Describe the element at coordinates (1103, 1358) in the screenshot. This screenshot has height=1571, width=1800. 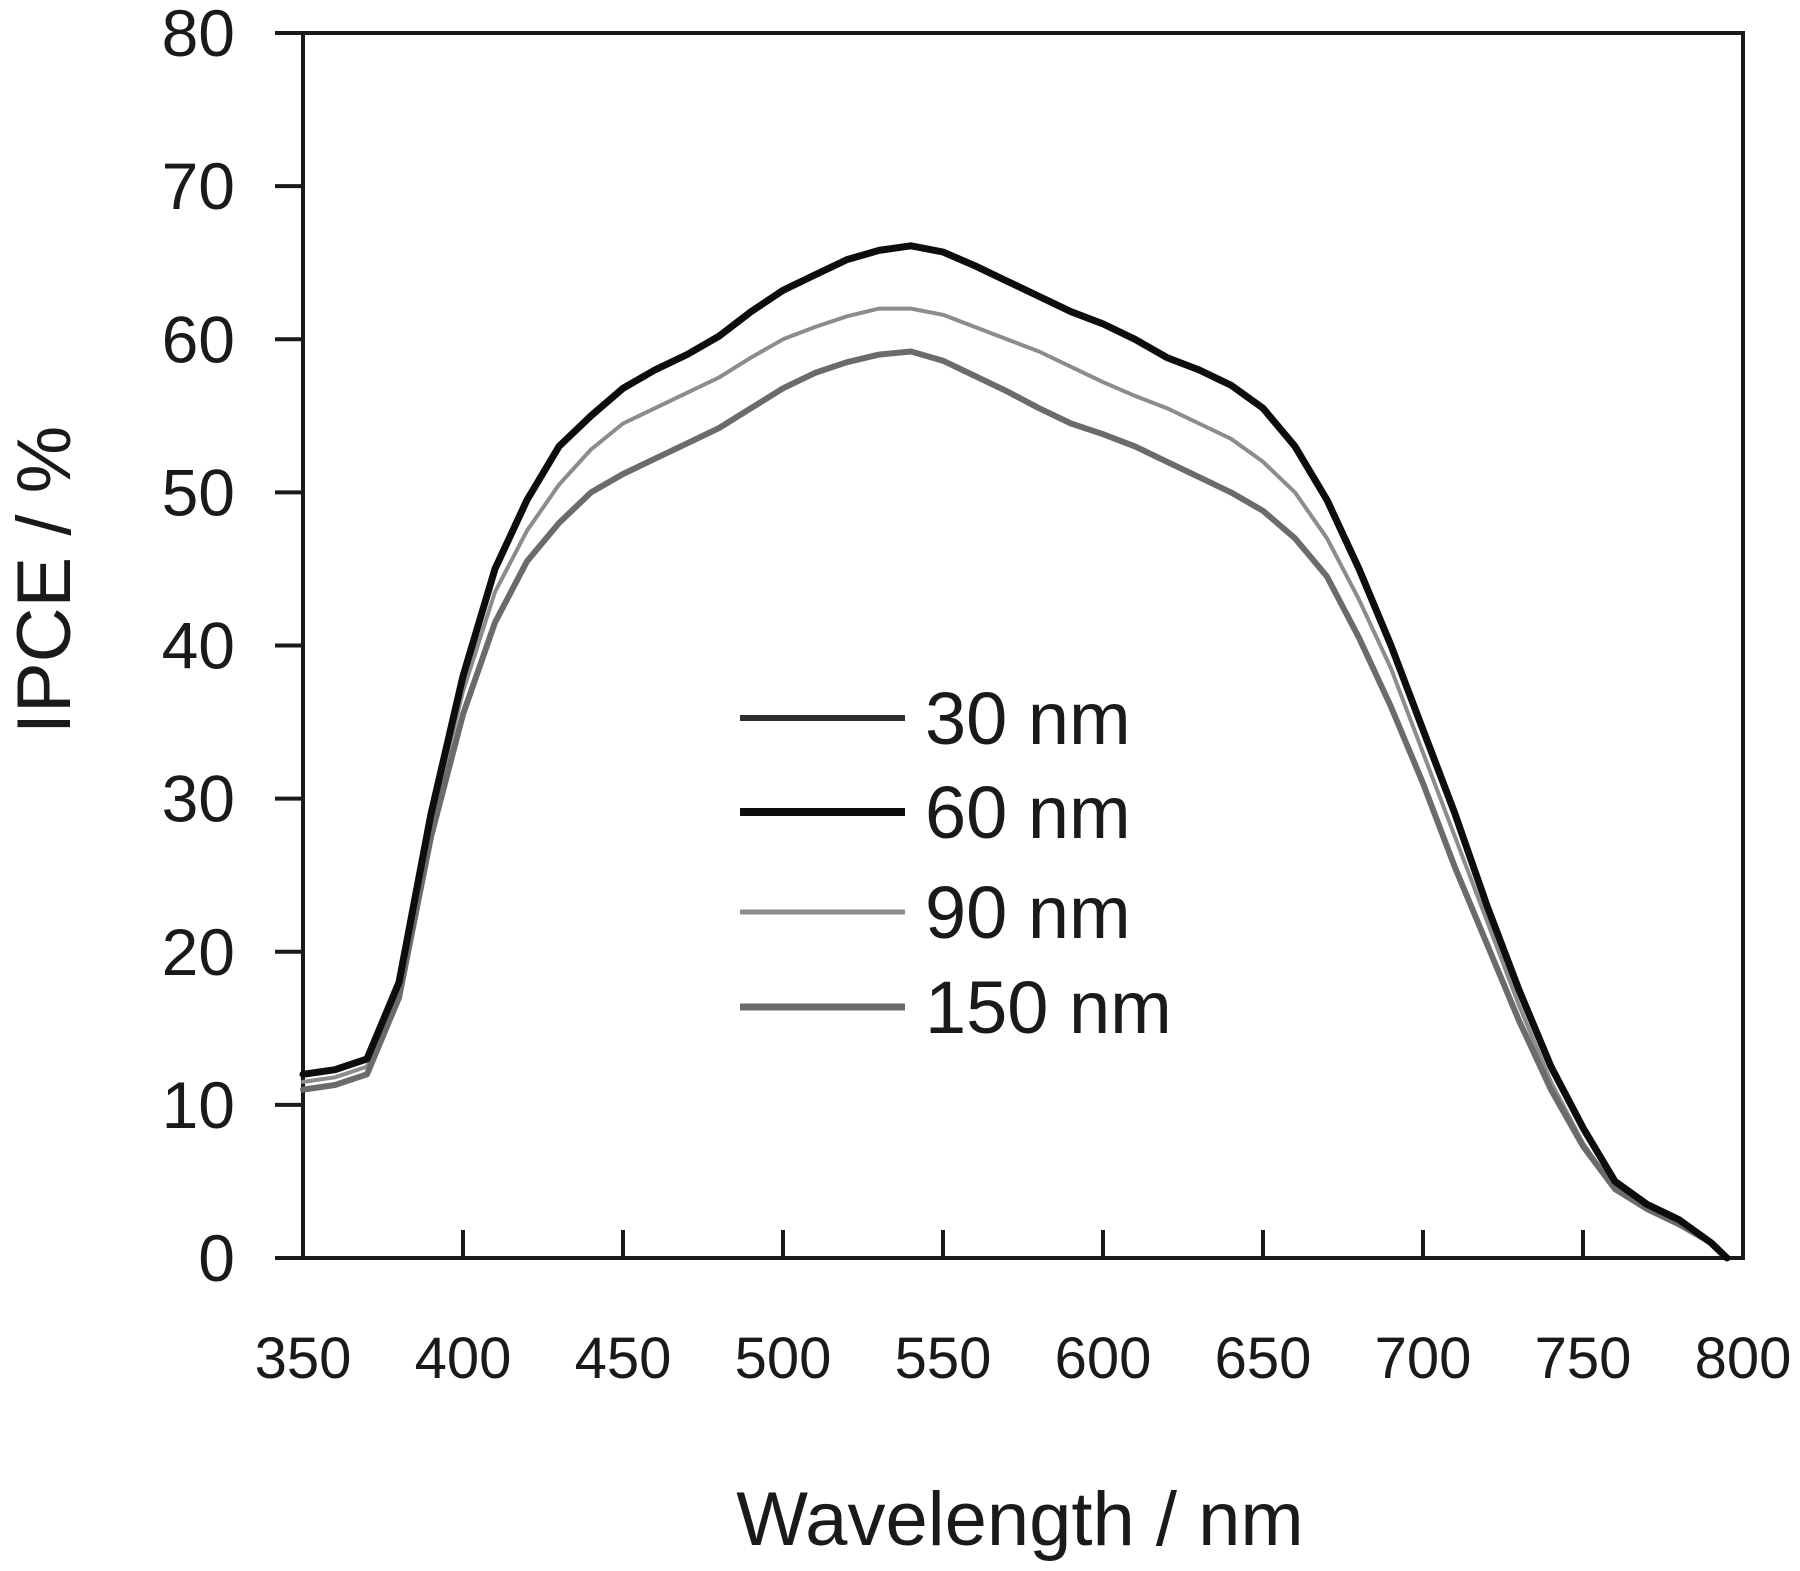
I see `x-tick-label: 600` at that location.